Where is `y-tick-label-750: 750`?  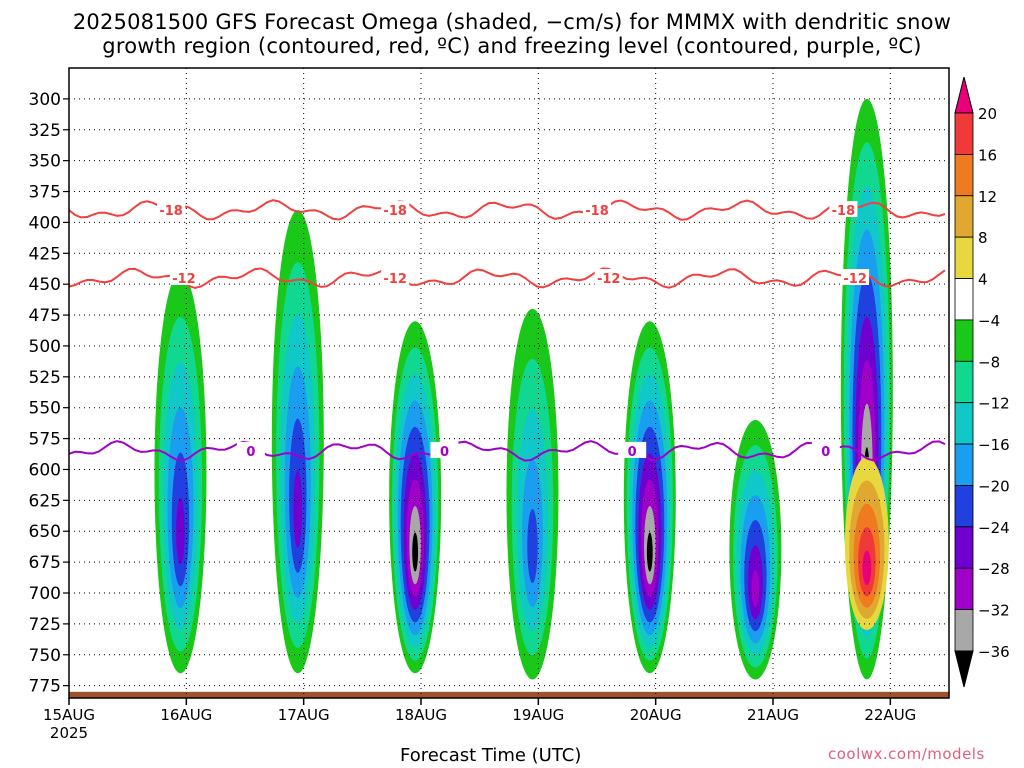
y-tick-label-750: 750 is located at coordinates (45, 656).